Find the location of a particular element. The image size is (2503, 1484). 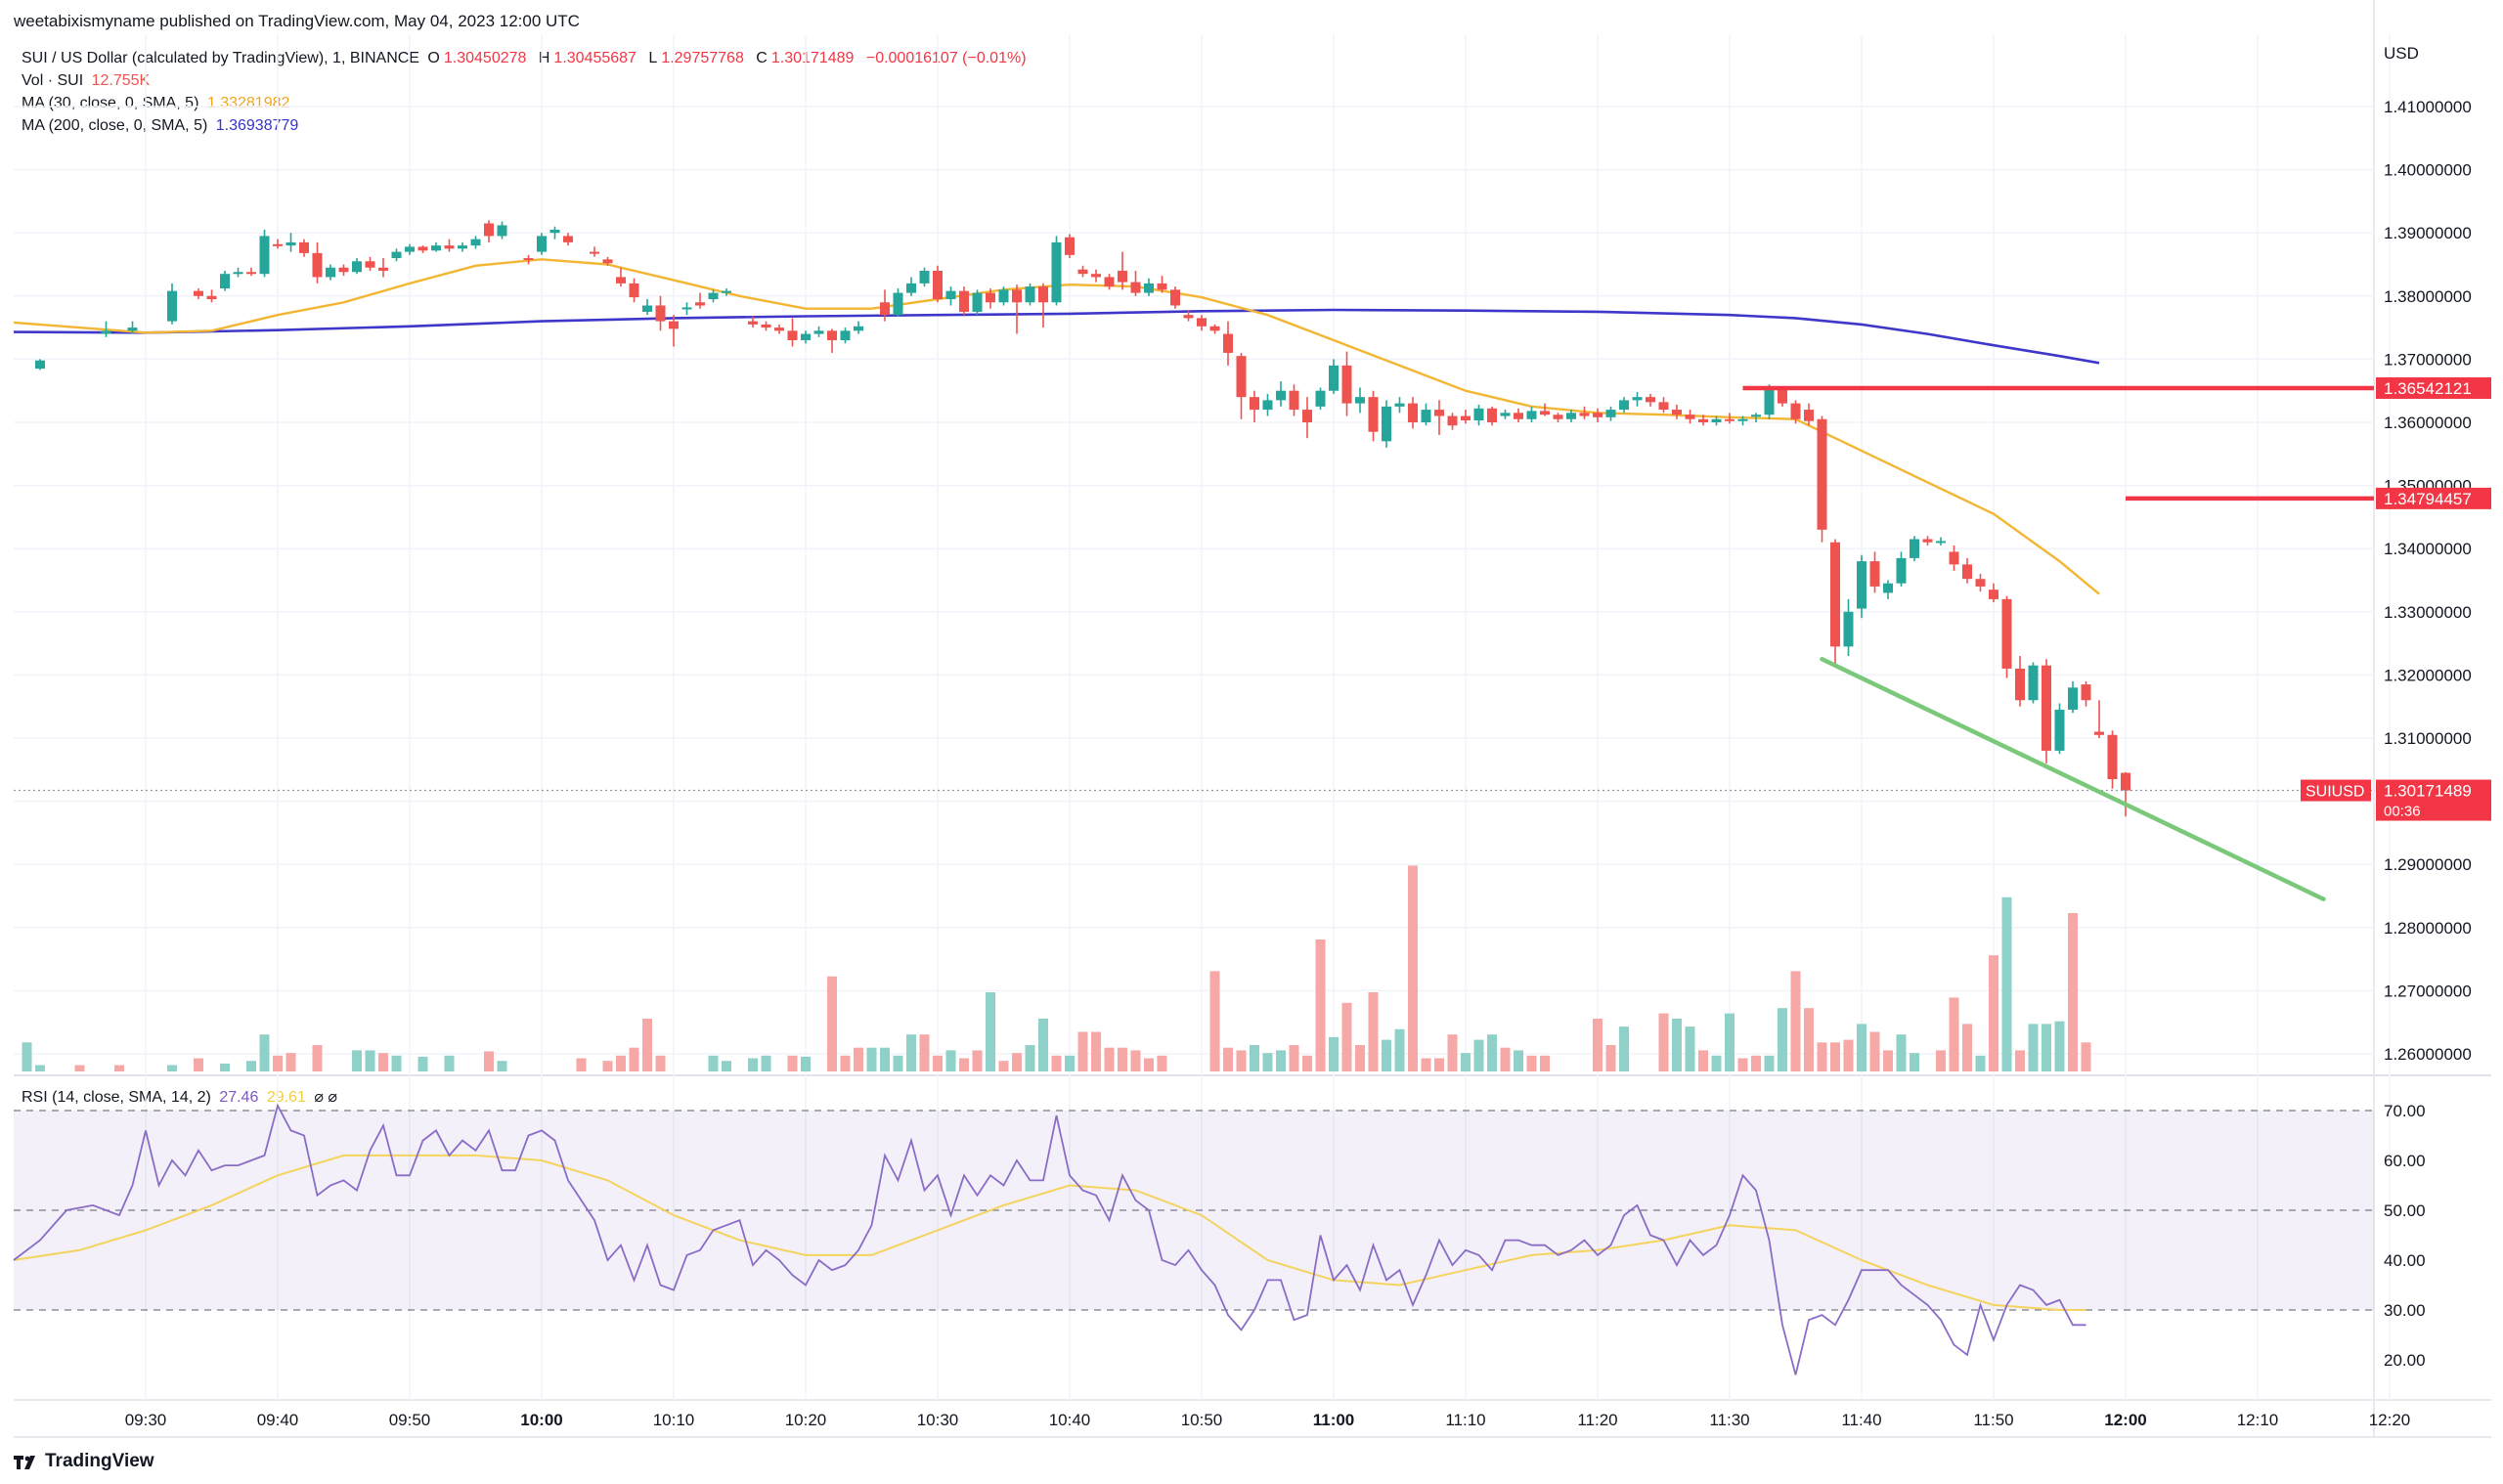

trendline is located at coordinates (2073, 779).